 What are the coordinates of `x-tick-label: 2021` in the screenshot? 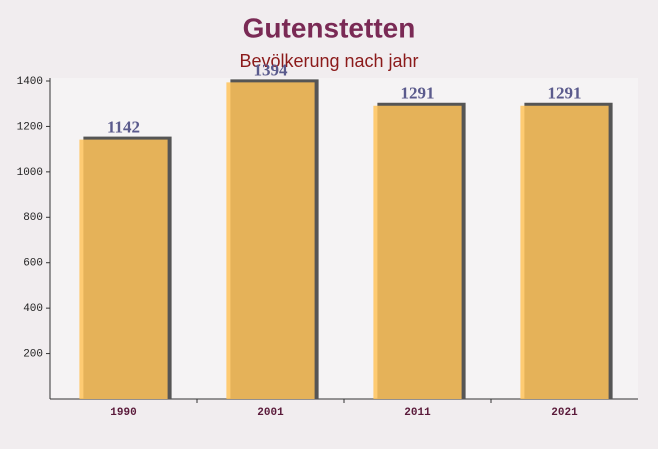 It's located at (564, 413).